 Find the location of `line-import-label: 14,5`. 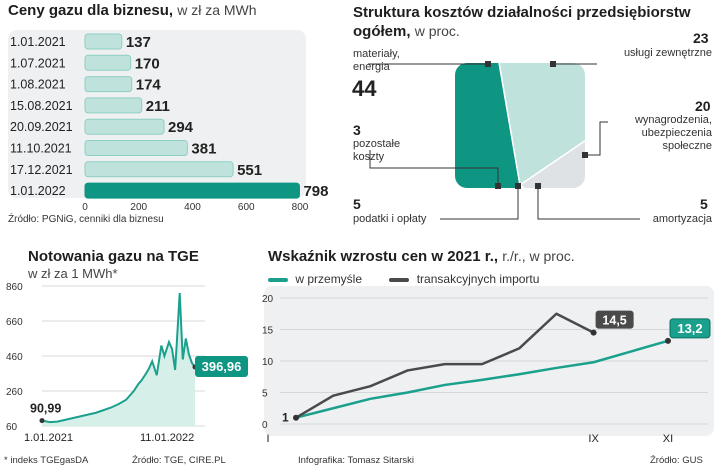

line-import-label: 14,5 is located at coordinates (614, 321).